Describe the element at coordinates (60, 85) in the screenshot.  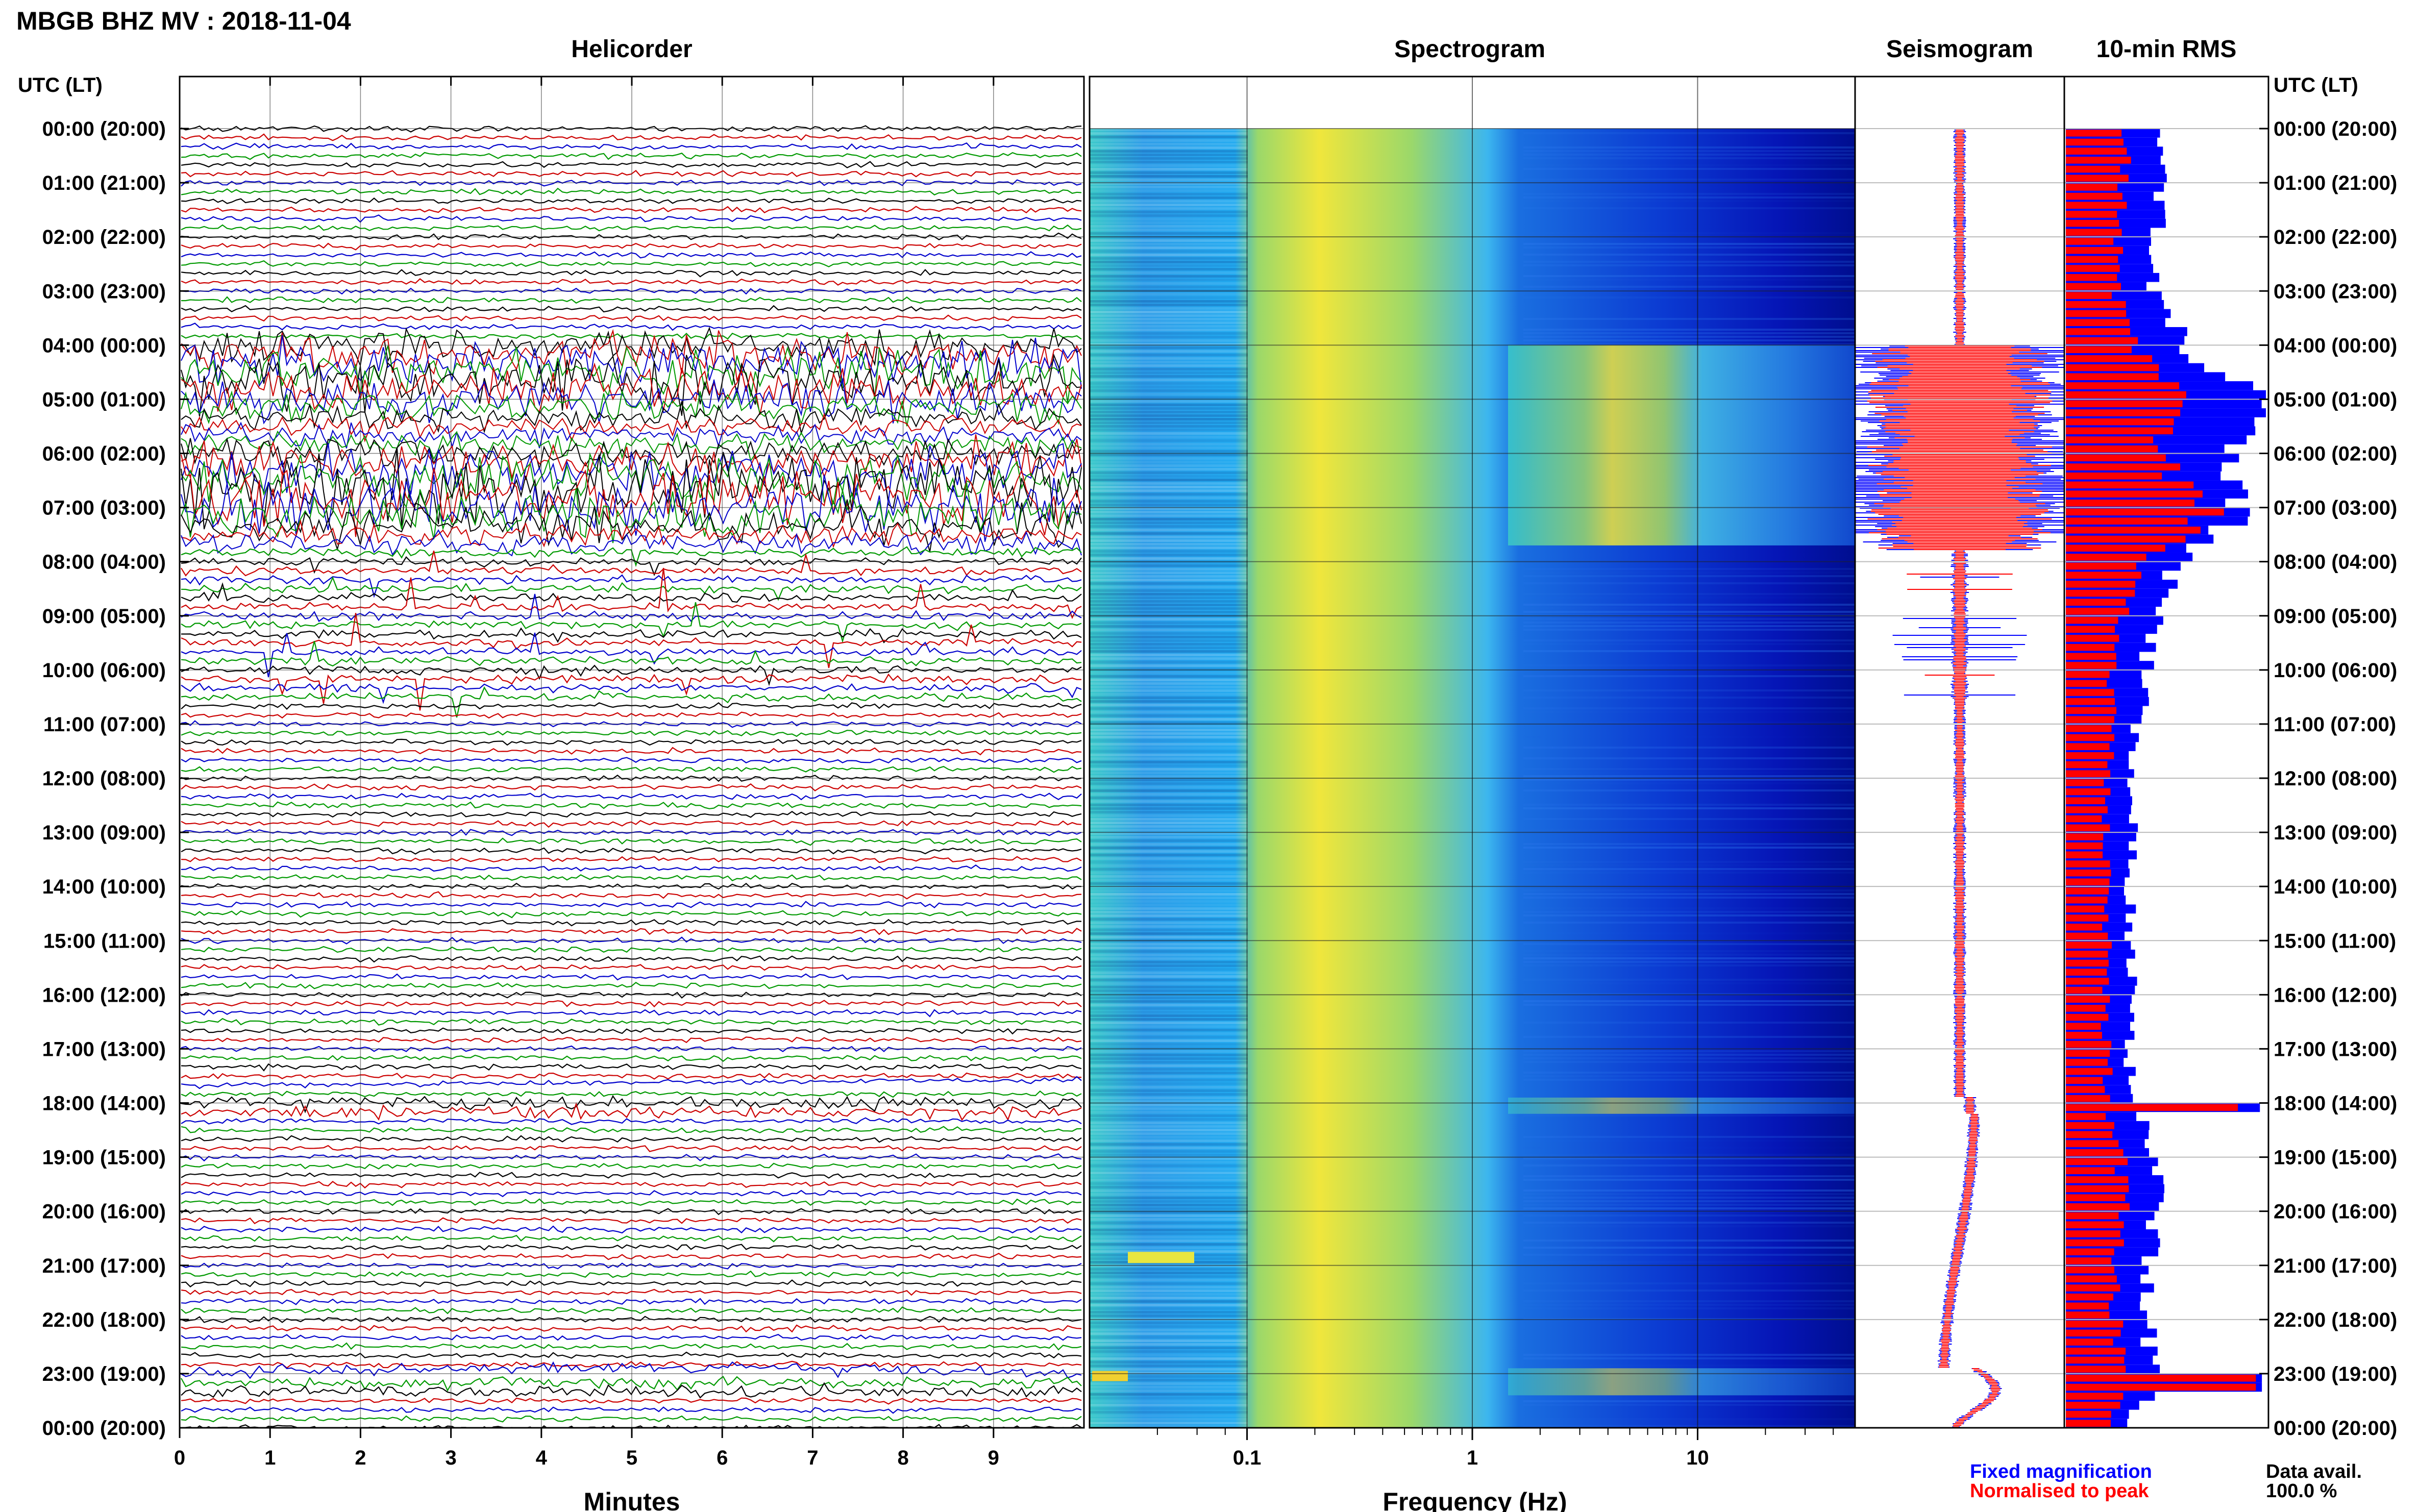
I see `time-axis-label-left: UTC (LT)` at that location.